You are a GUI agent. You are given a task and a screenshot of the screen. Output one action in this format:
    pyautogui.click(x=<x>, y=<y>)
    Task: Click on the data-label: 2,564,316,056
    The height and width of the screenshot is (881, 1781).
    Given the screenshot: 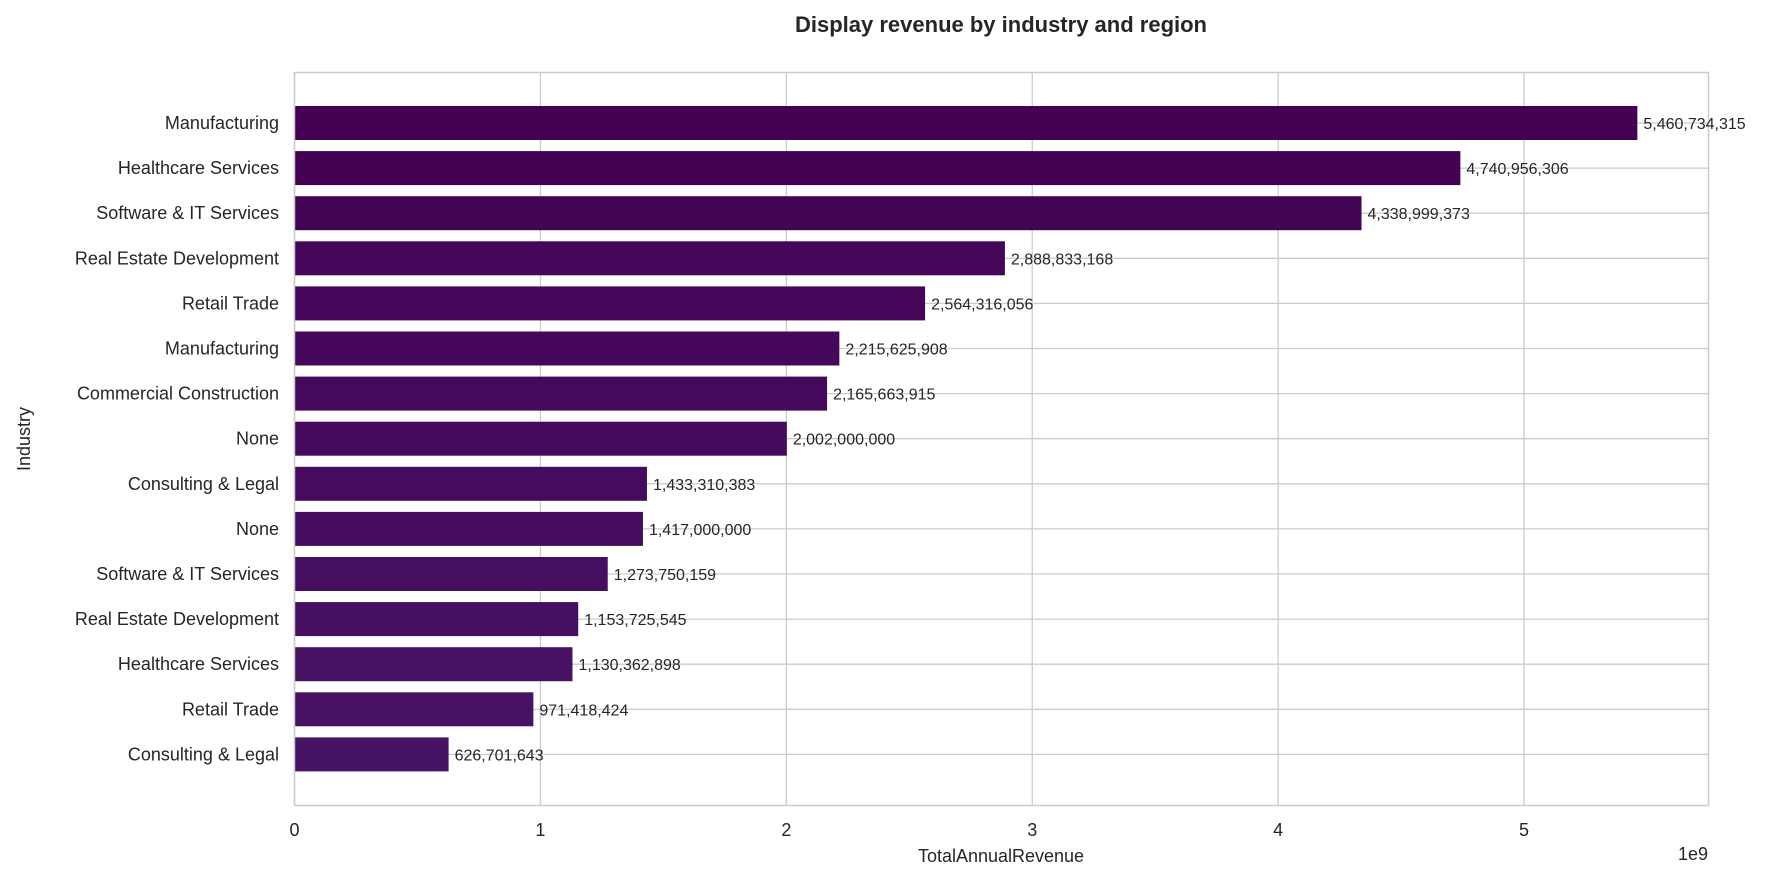 What is the action you would take?
    pyautogui.click(x=982, y=304)
    